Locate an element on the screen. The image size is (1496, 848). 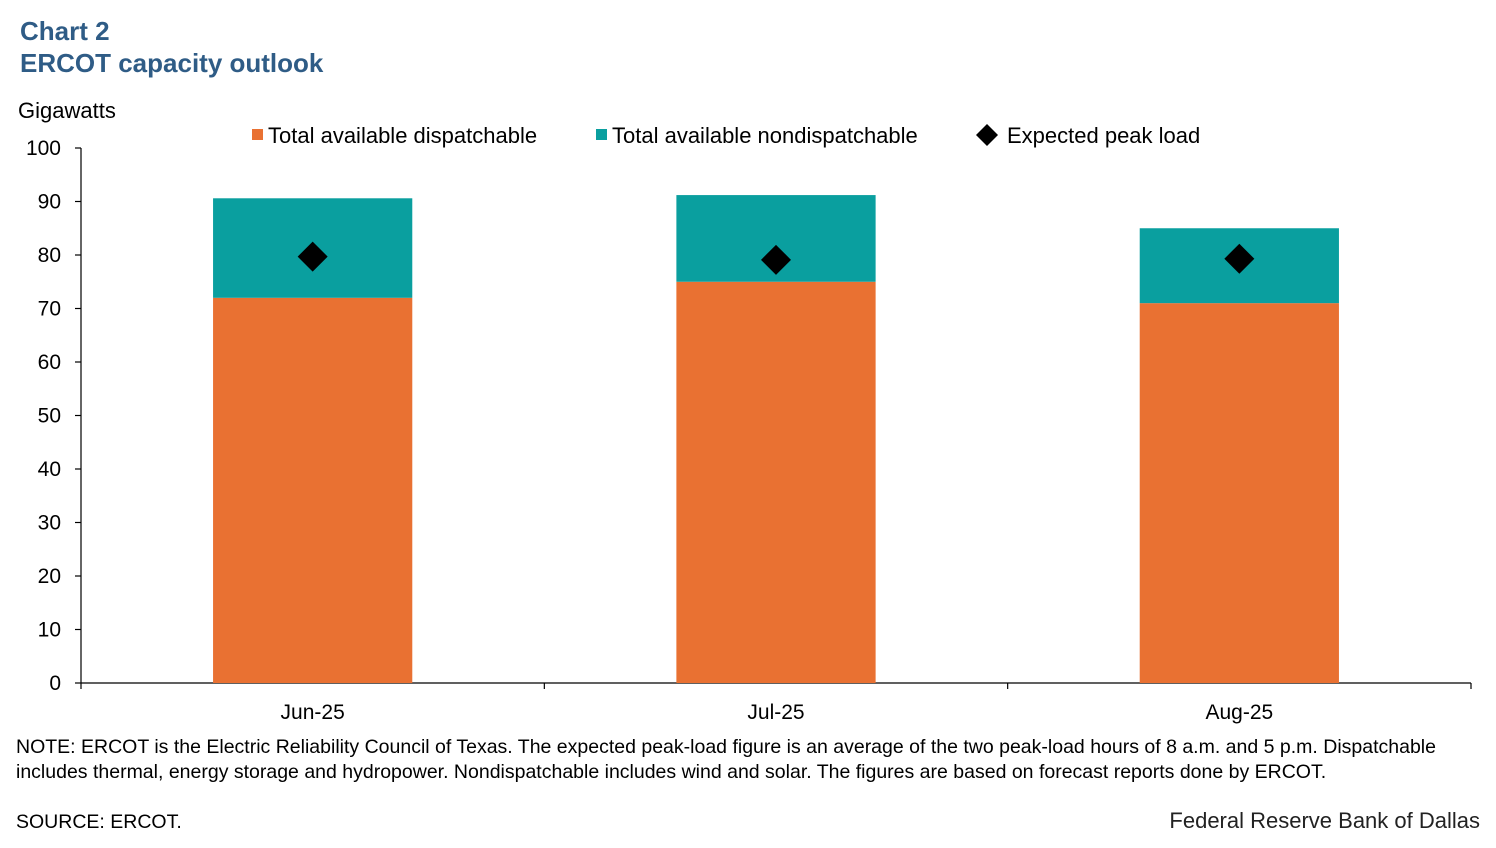
legend-item-dispatchable-swatch is located at coordinates (257, 134).